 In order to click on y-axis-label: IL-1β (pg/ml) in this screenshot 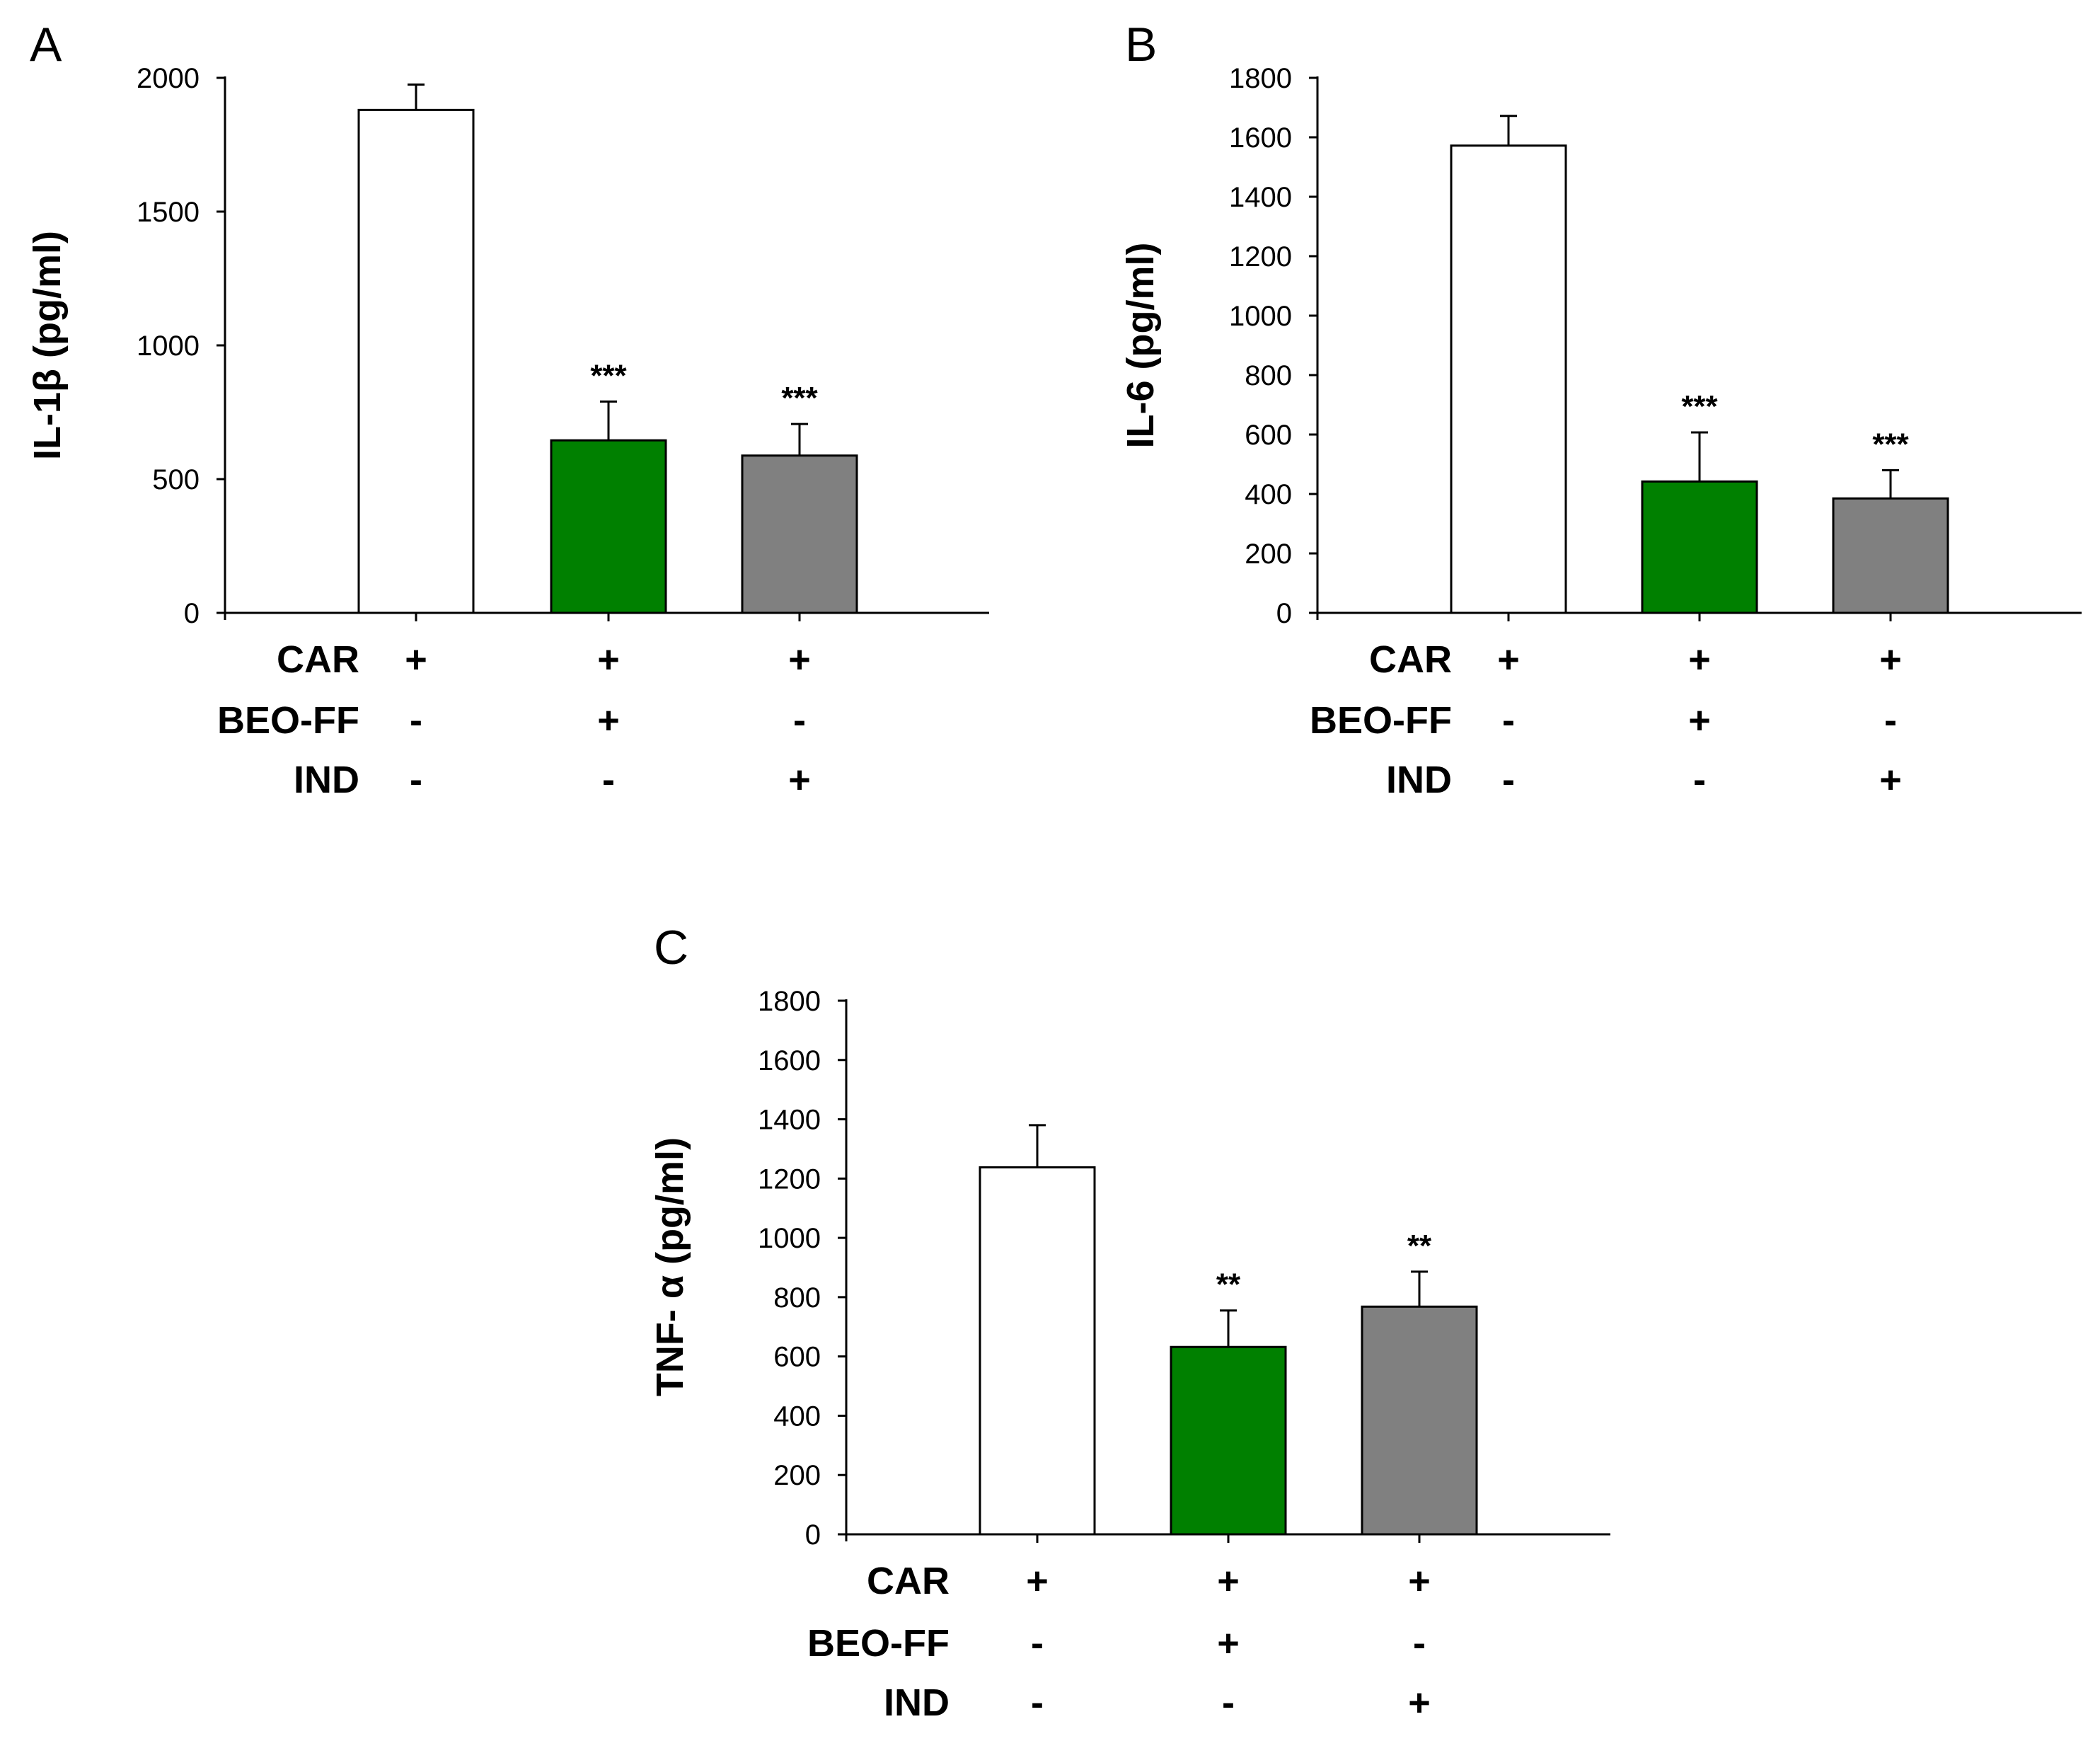, I will do `click(47, 345)`.